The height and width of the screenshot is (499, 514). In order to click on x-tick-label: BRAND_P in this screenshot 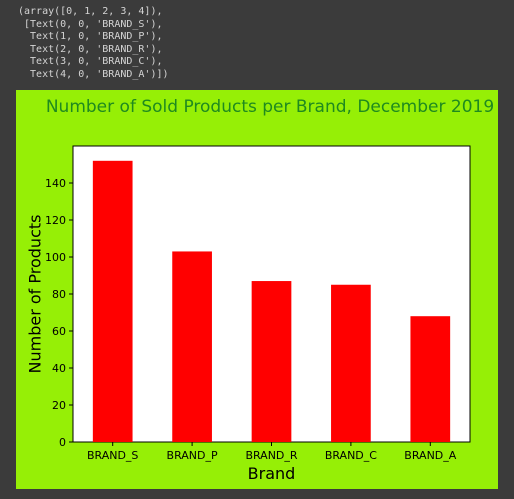, I will do `click(192, 455)`.